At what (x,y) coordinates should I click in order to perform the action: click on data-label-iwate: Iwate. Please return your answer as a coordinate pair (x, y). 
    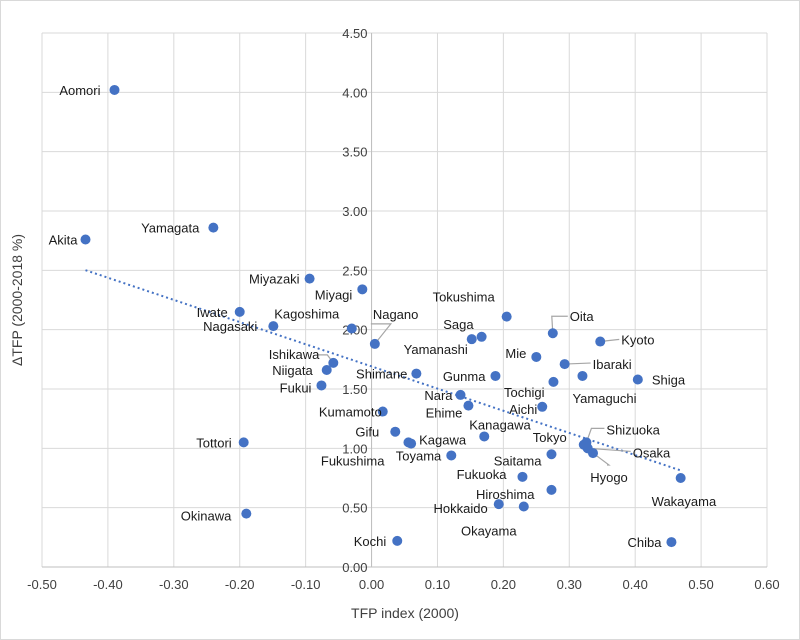
    Looking at the image, I should click on (212, 312).